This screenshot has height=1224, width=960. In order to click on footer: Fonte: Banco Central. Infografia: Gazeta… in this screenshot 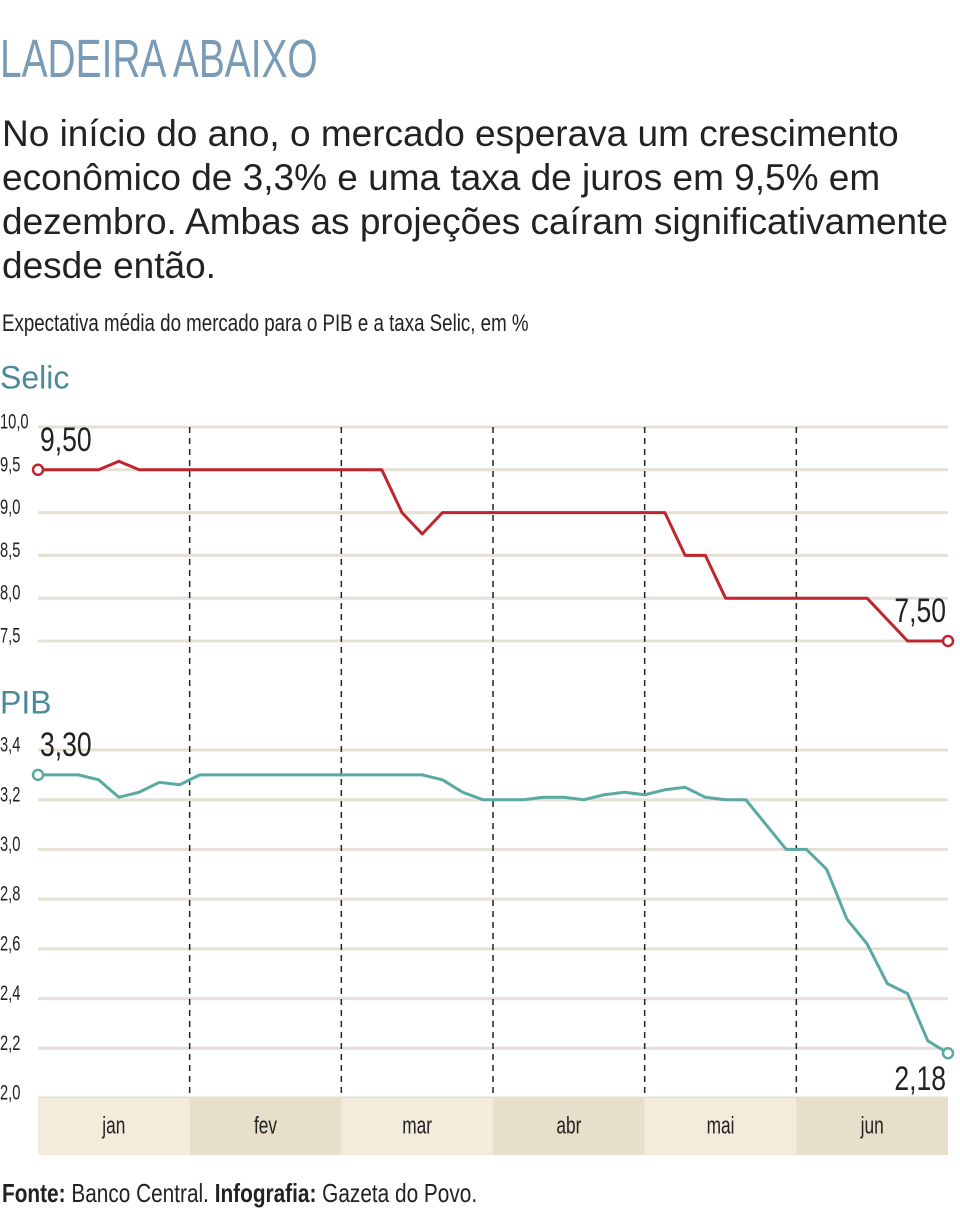, I will do `click(239, 1193)`.